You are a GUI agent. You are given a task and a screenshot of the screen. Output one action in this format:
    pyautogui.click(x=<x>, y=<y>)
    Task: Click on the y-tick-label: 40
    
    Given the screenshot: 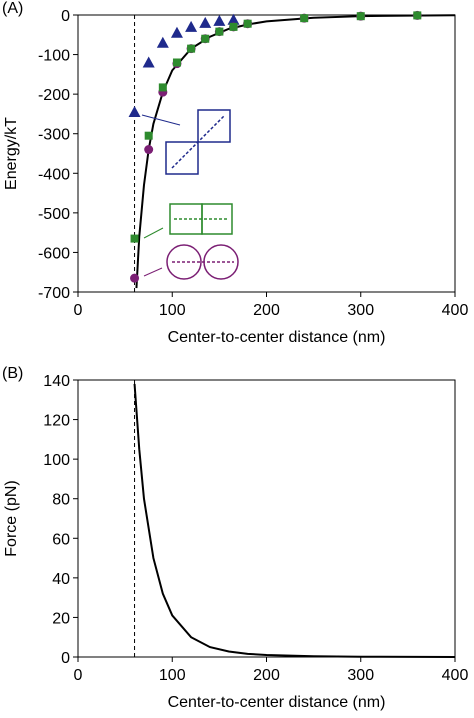 What is the action you would take?
    pyautogui.click(x=61, y=579)
    